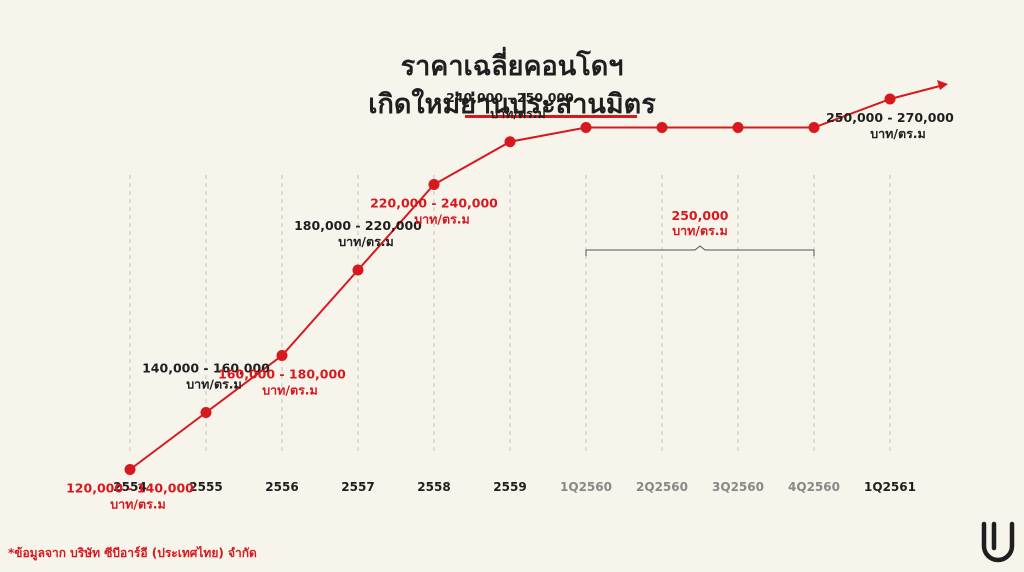 The width and height of the screenshot is (1024, 572). Describe the element at coordinates (700, 230) in the screenshot. I see `group-label-unit: บาท/ตร.ม` at that location.